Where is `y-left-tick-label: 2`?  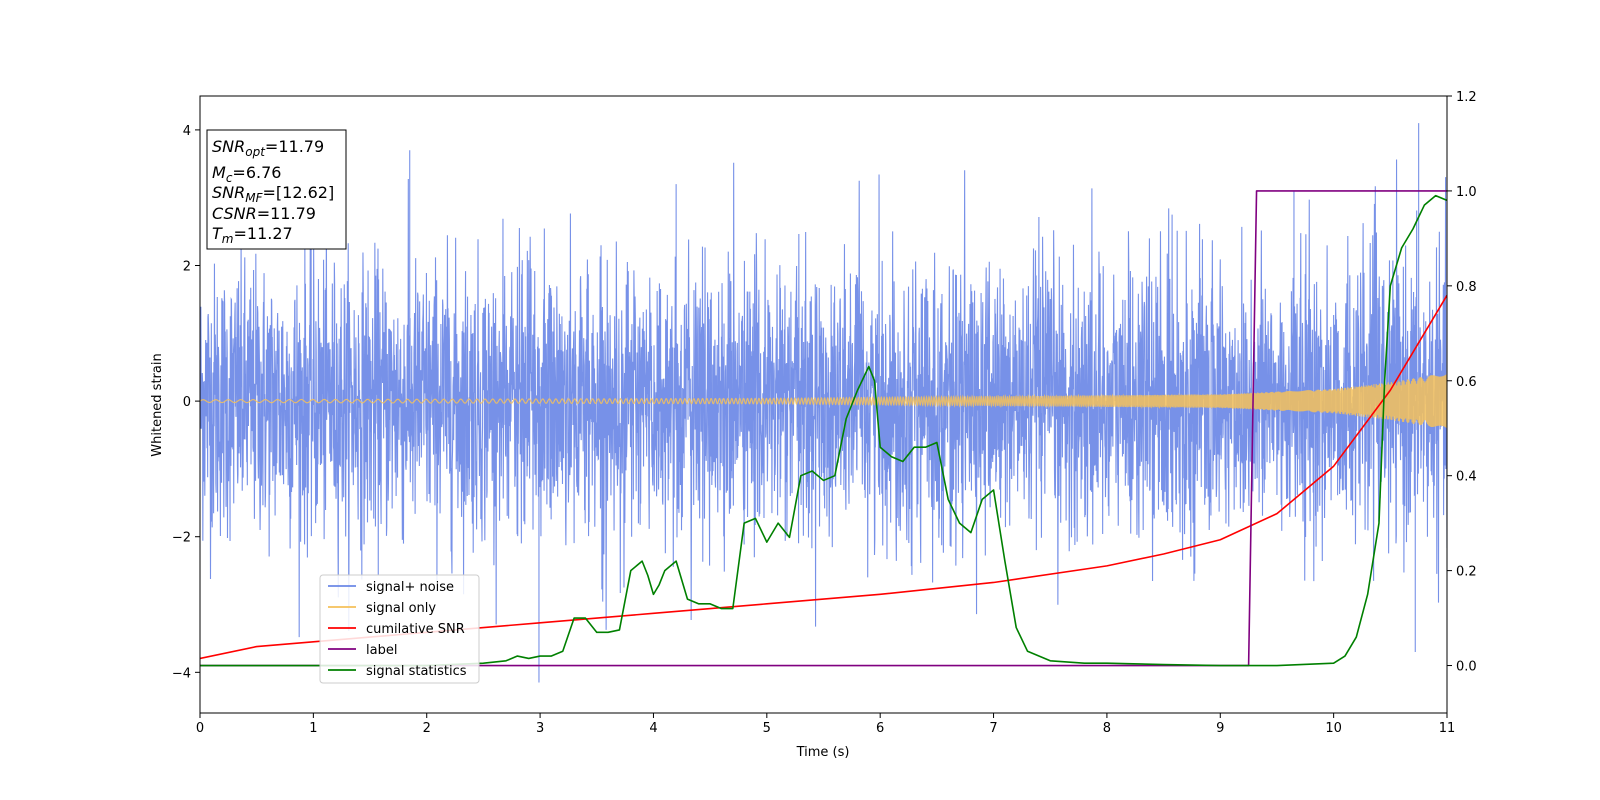 y-left-tick-label: 2 is located at coordinates (187, 267).